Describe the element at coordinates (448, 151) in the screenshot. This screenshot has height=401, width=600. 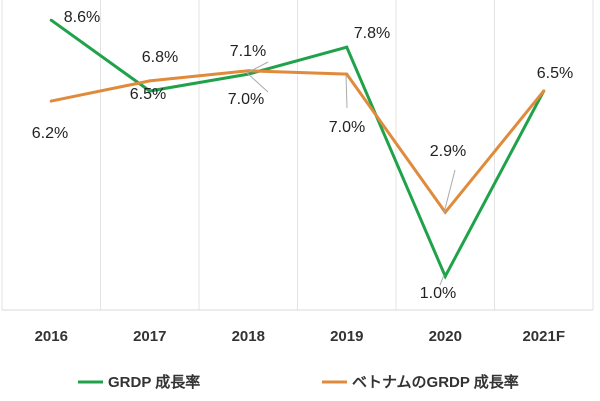
I see `data-label: 2.9%` at that location.